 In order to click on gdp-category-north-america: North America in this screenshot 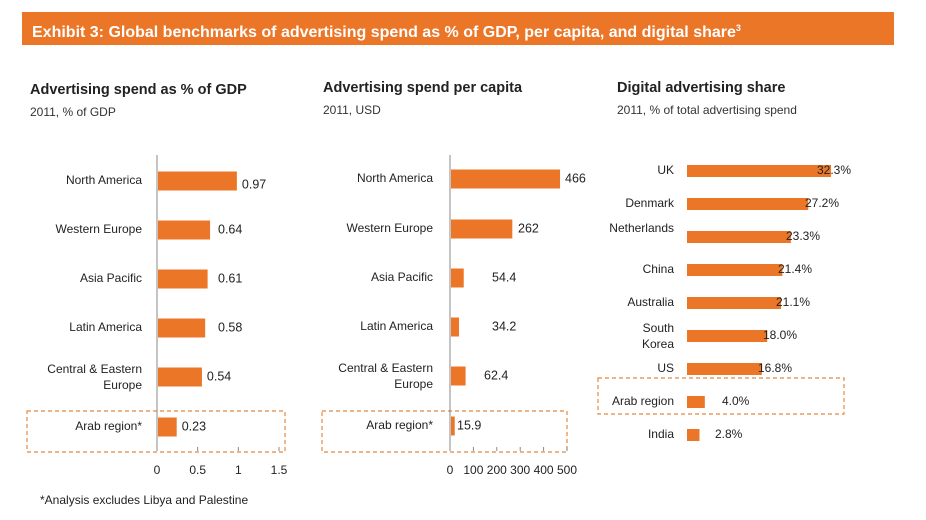, I will do `click(104, 180)`.